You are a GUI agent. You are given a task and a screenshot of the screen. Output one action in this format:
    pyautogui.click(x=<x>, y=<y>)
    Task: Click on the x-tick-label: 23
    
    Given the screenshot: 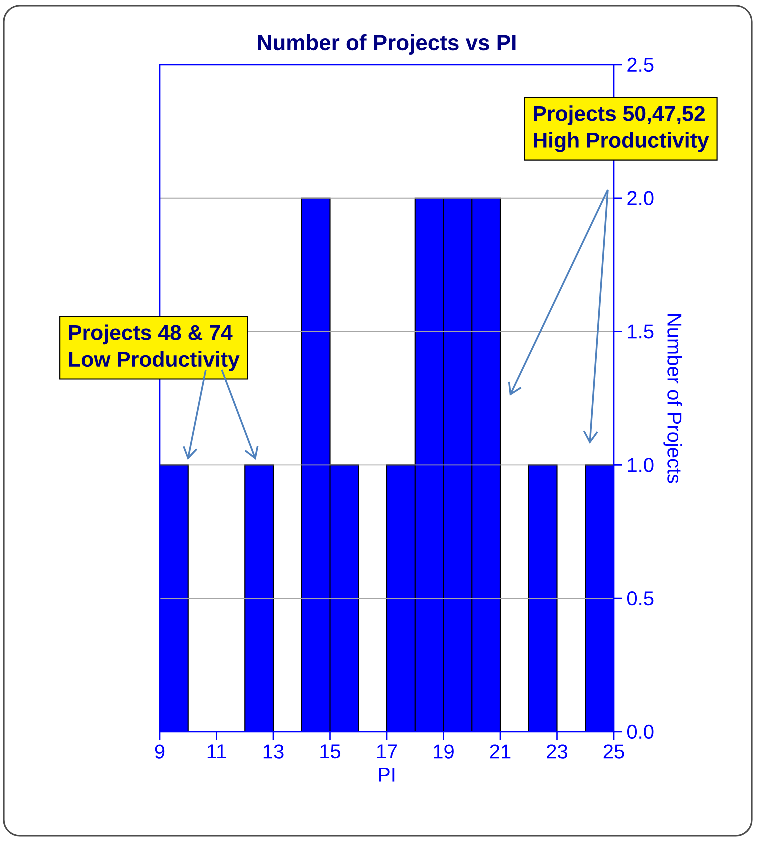 What is the action you would take?
    pyautogui.click(x=557, y=751)
    